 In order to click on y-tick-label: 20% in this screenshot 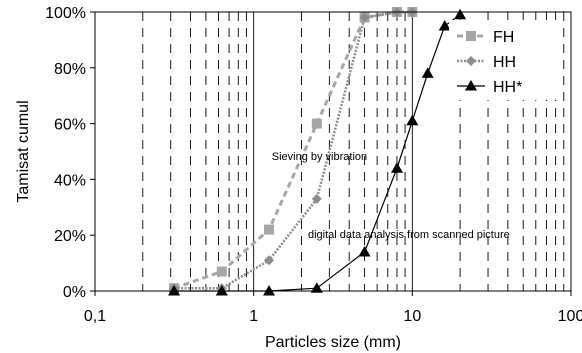, I will do `click(70, 236)`.